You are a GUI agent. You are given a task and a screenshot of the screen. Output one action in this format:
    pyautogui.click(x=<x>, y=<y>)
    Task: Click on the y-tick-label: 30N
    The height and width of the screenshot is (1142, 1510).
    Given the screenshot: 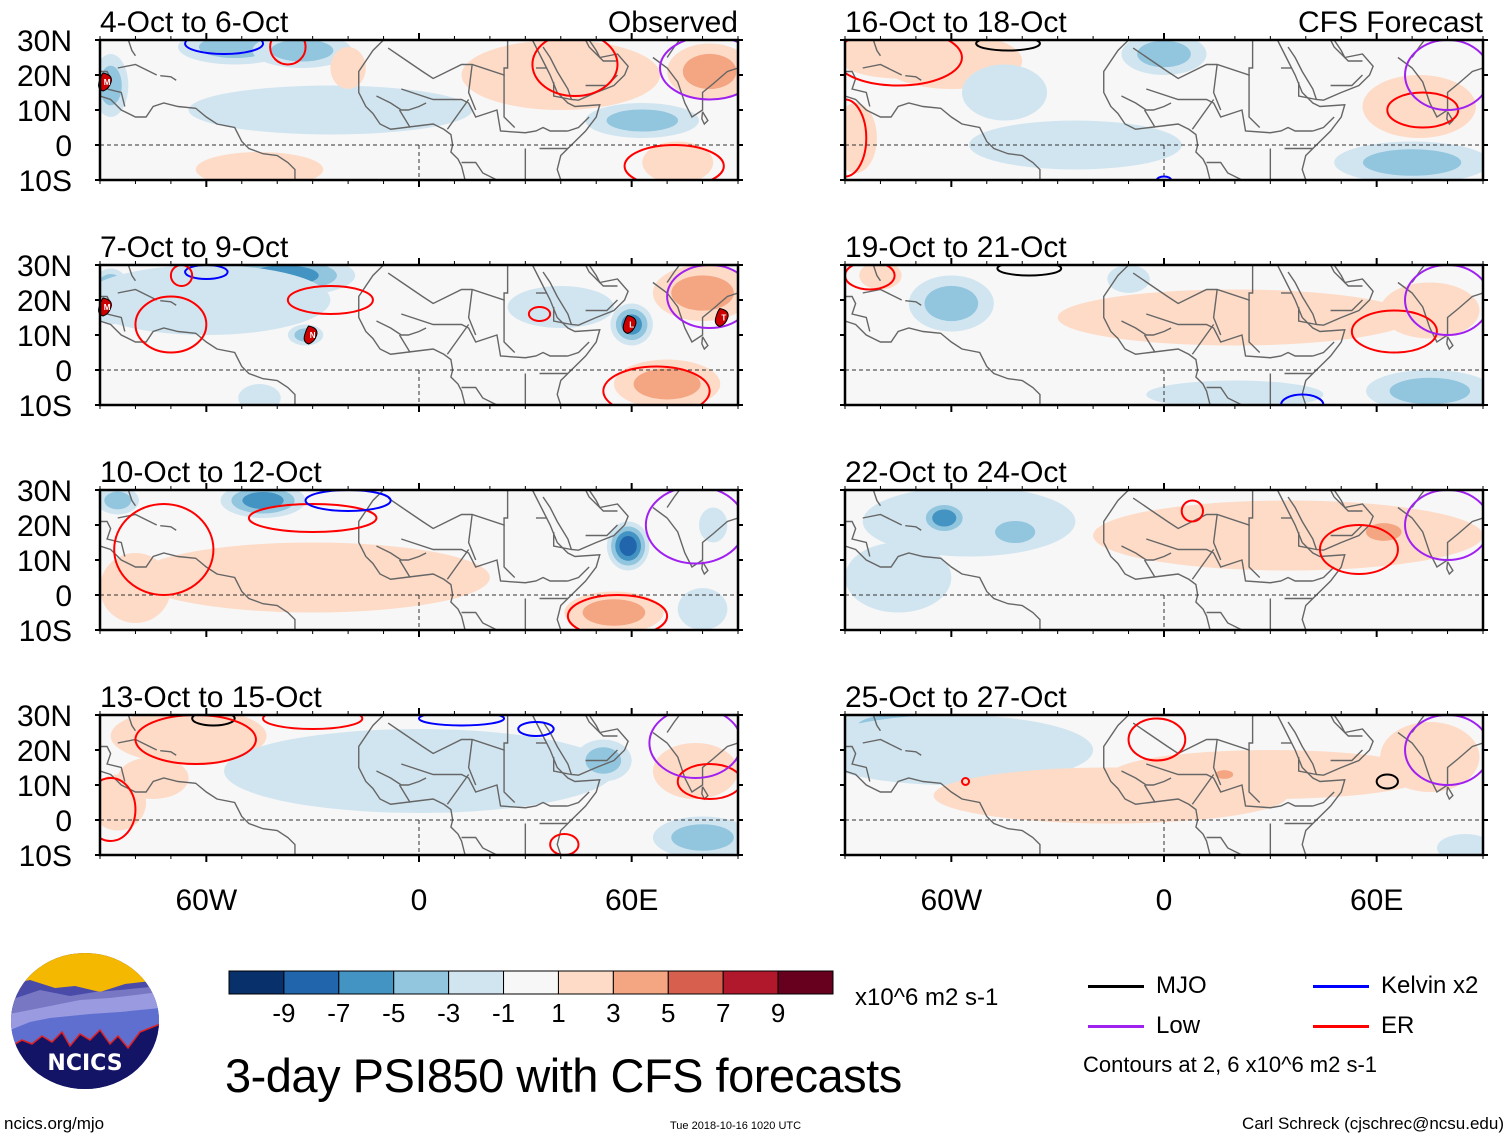 What is the action you would take?
    pyautogui.click(x=44, y=716)
    